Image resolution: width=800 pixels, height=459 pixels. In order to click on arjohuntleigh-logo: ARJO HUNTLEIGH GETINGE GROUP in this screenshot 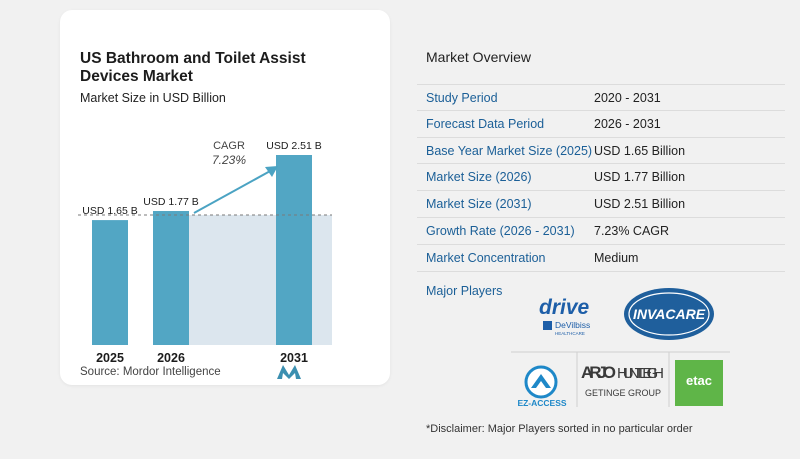, I will do `click(622, 380)`.